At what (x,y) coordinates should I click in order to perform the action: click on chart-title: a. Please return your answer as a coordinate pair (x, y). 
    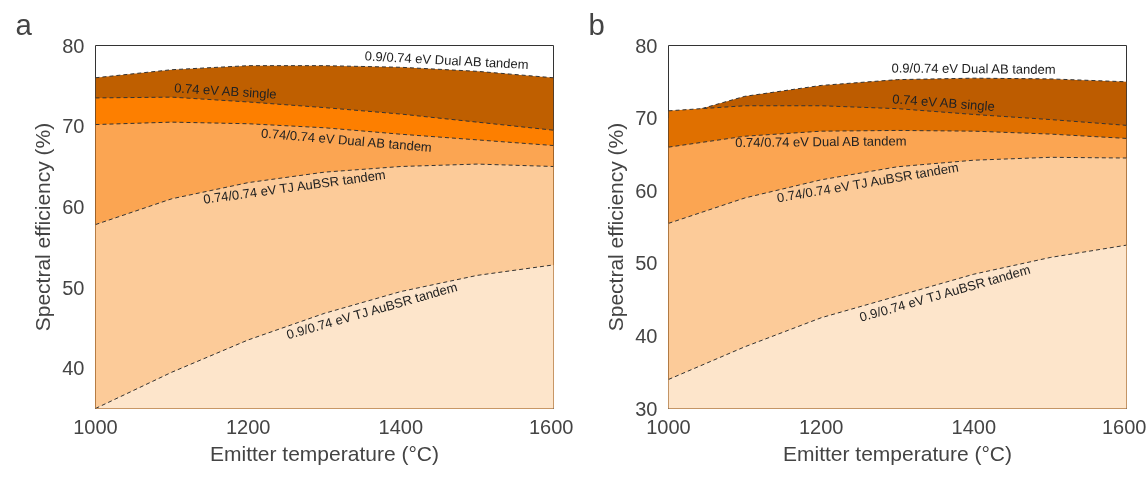
    Looking at the image, I should click on (24, 24).